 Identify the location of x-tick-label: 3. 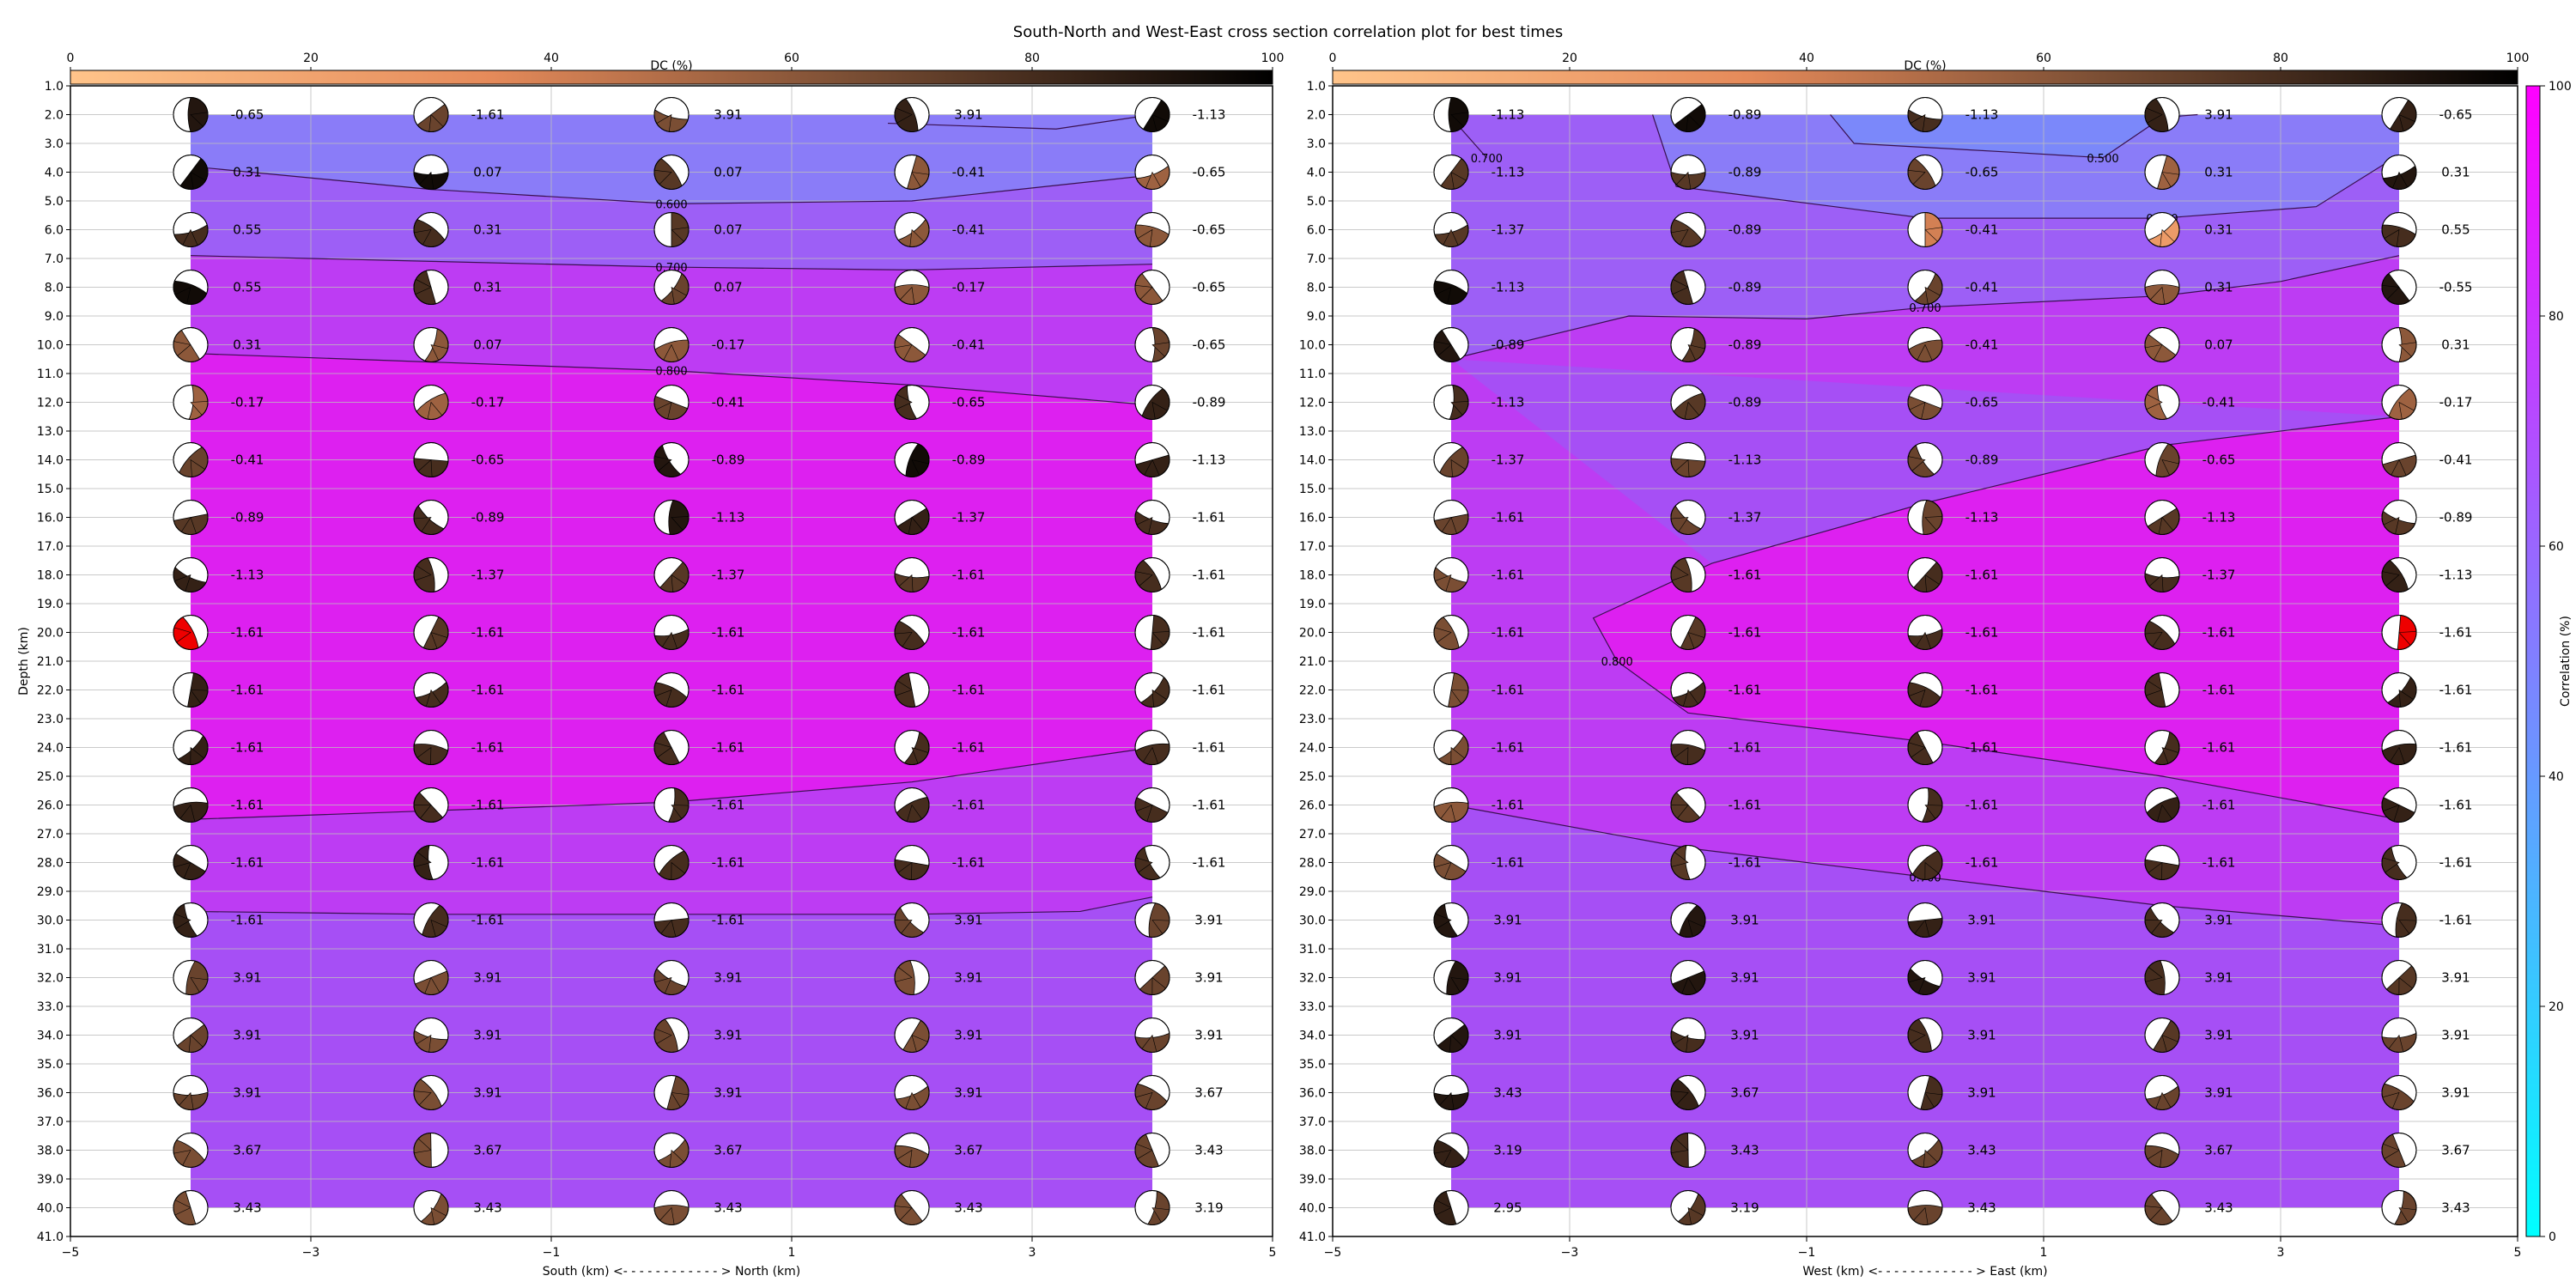
(1032, 1253).